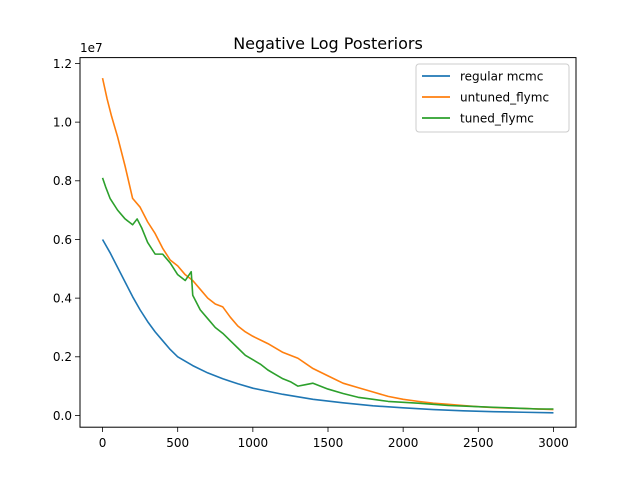  Describe the element at coordinates (177, 443) in the screenshot. I see `x-tick-label: 500` at that location.